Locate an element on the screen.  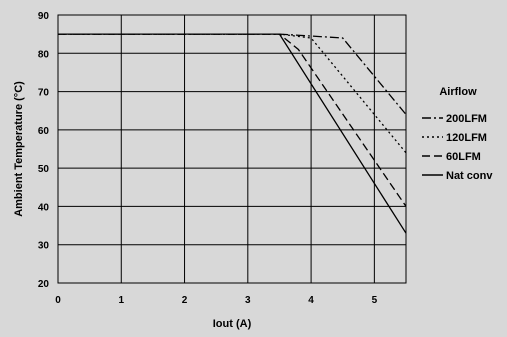
y-tick-label: 40 is located at coordinates (44, 207).